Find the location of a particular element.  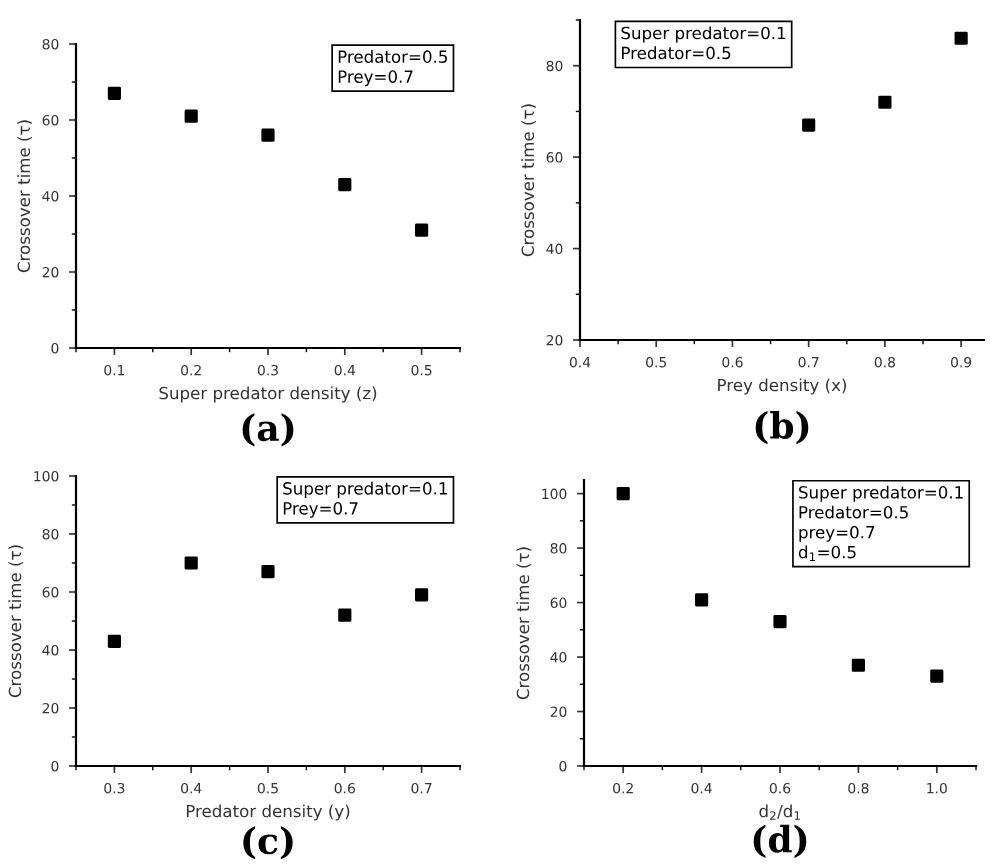

x-axis-title: d$_{2}$/d$_{1}$ is located at coordinates (779, 812).